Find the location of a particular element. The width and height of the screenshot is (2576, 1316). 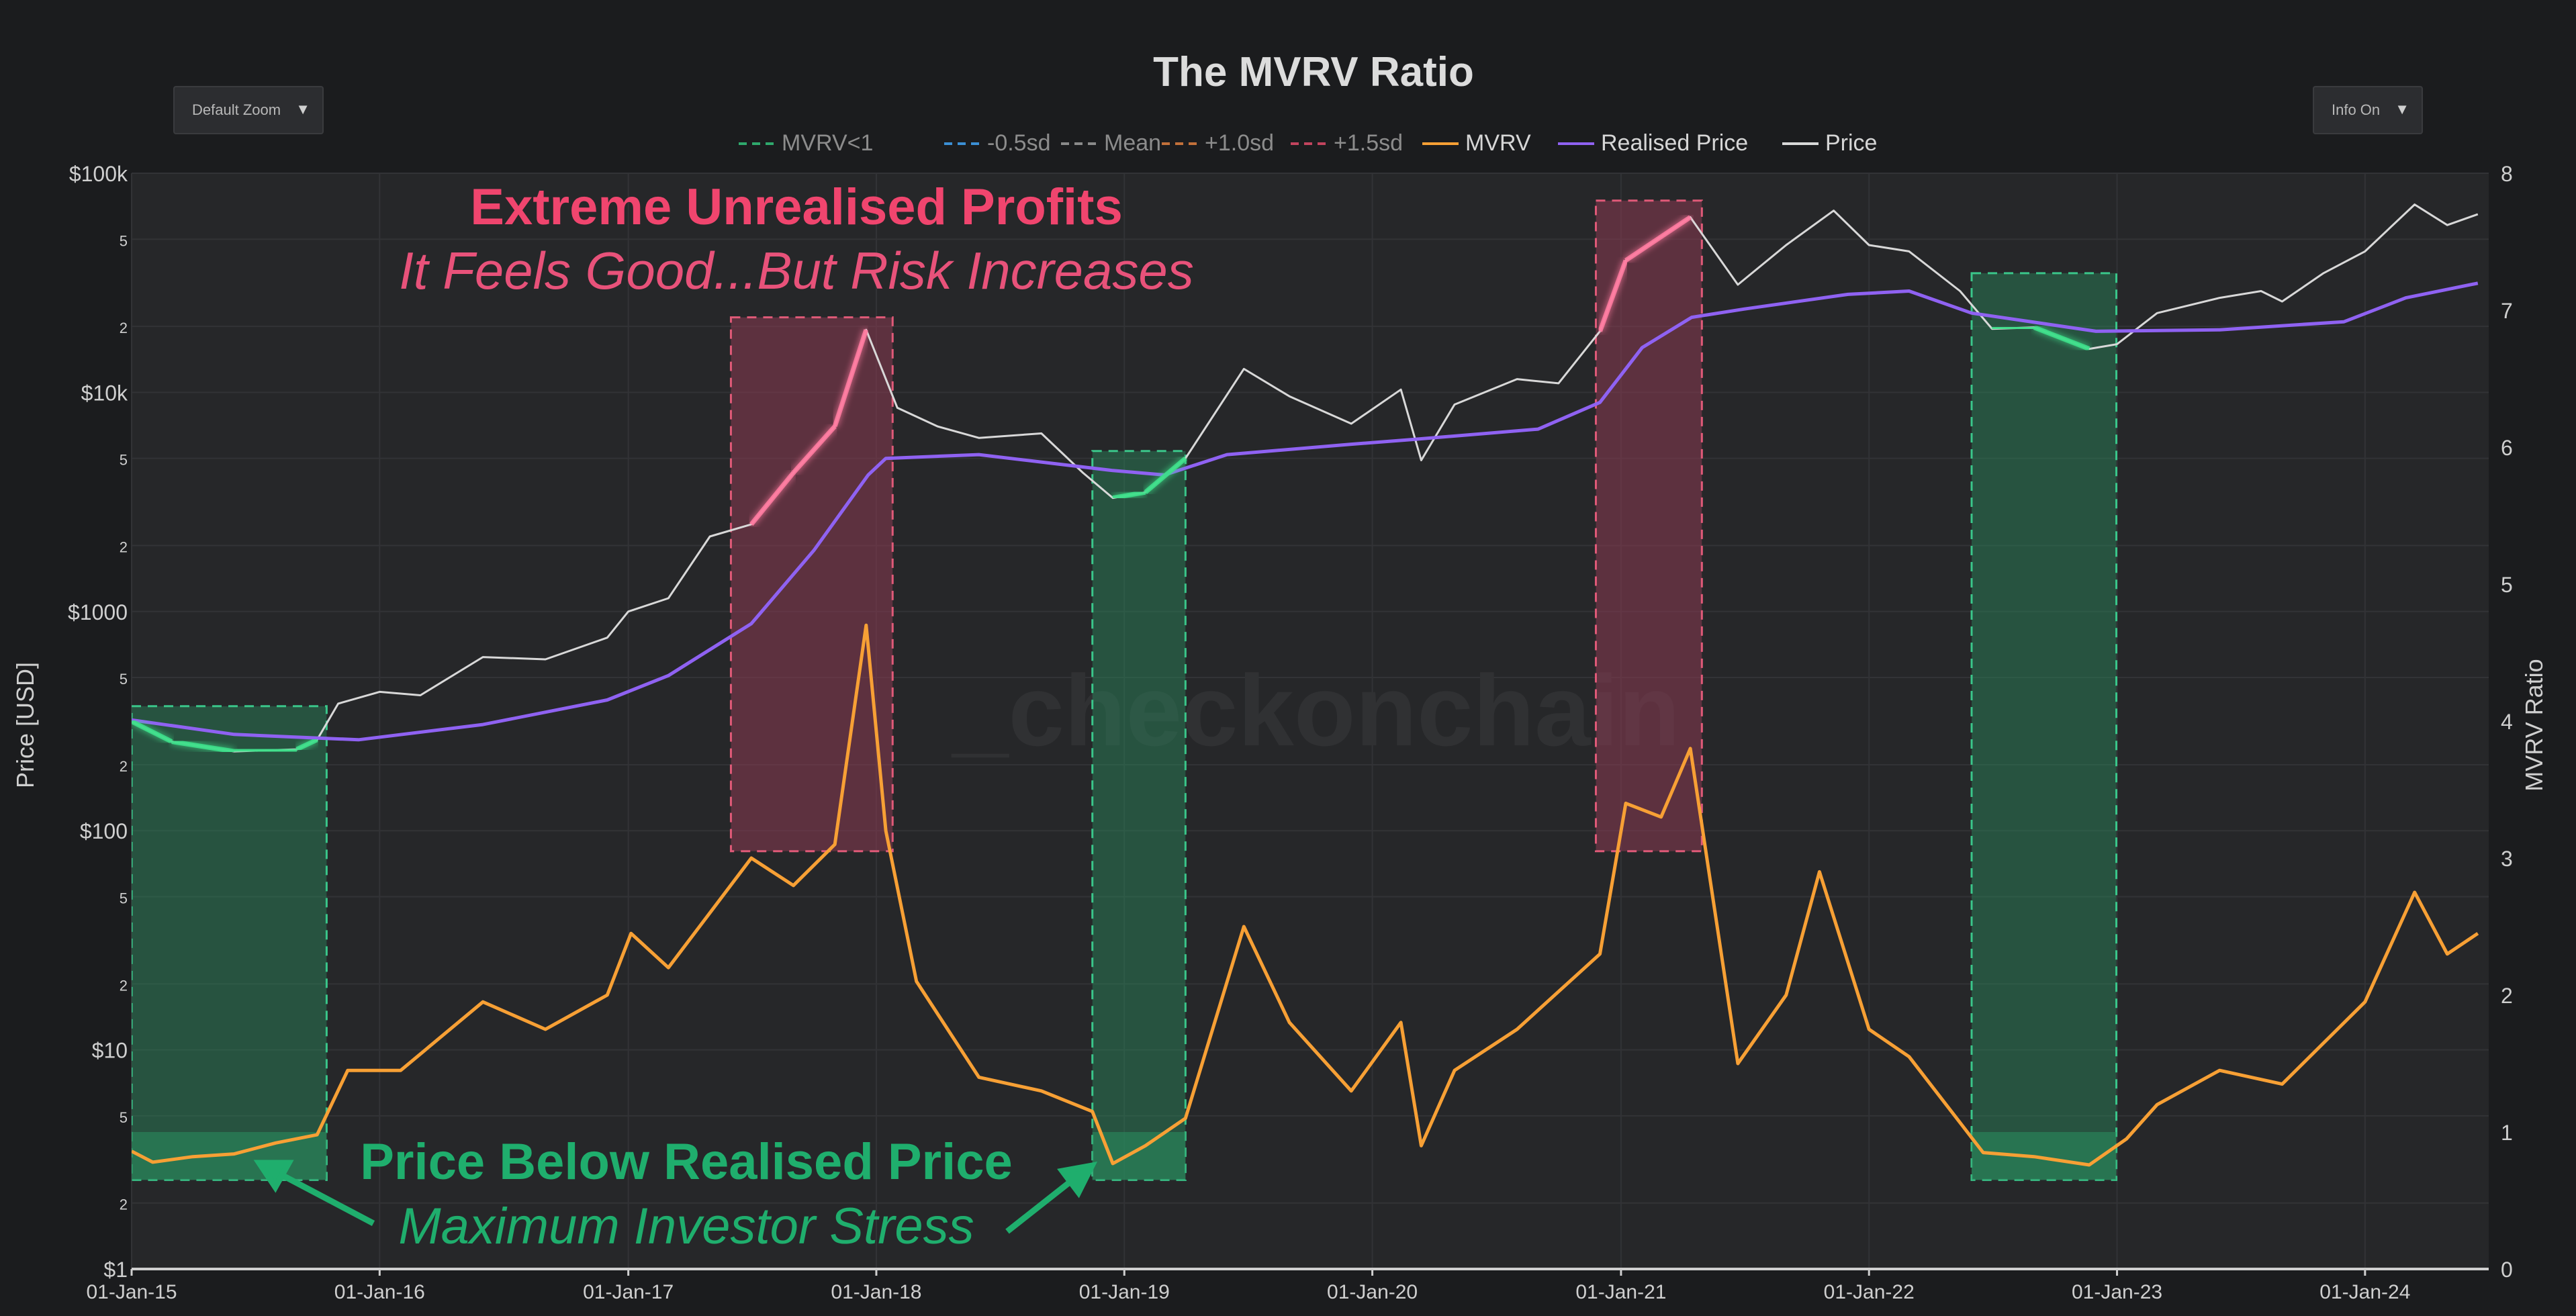

annotation-price-below-realised: Price Below Realised Price is located at coordinates (686, 1161).